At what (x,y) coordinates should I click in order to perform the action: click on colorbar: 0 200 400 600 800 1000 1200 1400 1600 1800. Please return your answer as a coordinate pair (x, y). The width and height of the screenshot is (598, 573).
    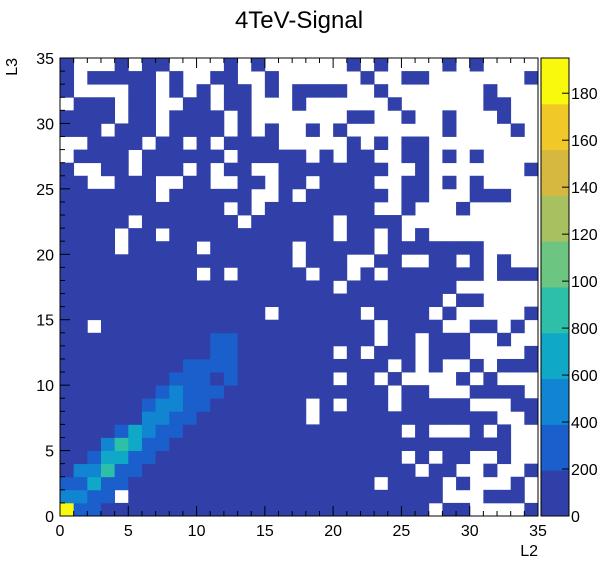
    Looking at the image, I should click on (569, 291).